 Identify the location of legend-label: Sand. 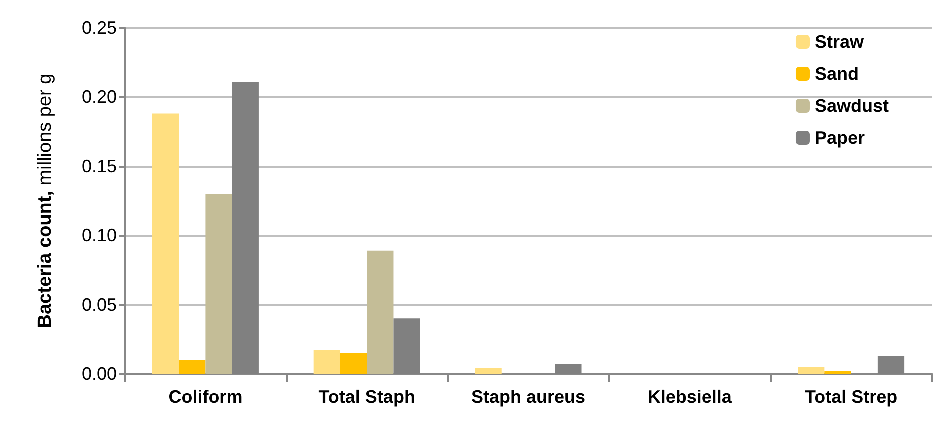
(837, 74).